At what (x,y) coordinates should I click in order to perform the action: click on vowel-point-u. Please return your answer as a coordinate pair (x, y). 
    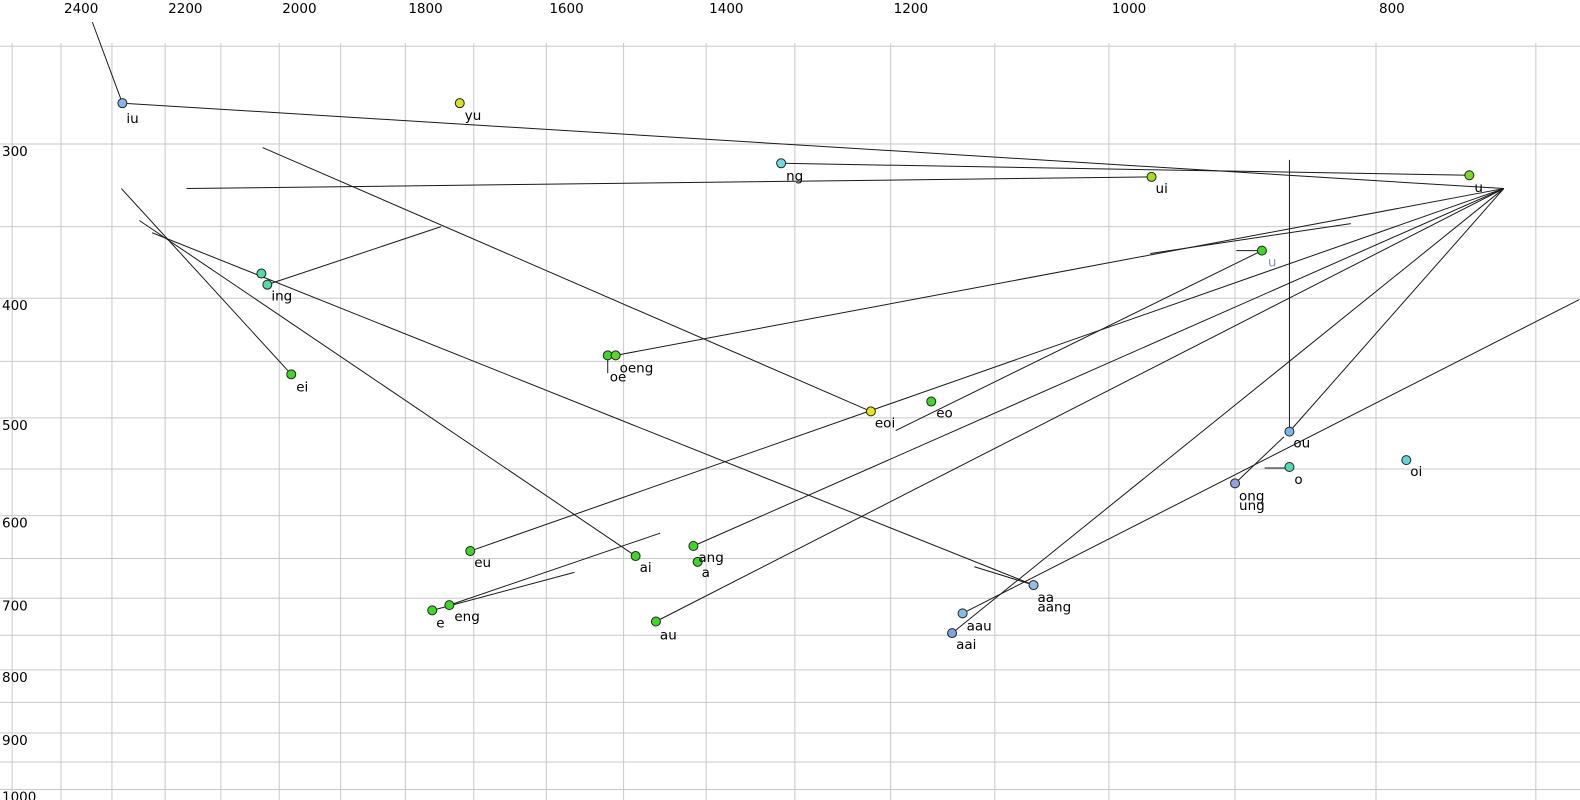
    Looking at the image, I should click on (1469, 175).